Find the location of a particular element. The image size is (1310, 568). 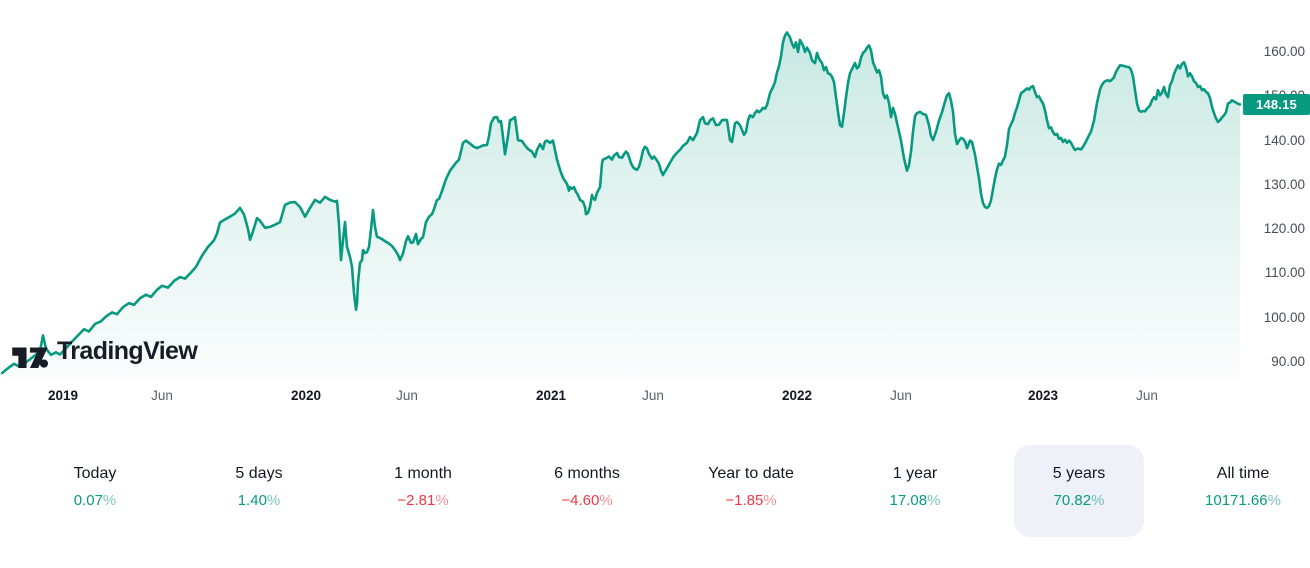

range-cell: 6 months −4.60% is located at coordinates (587, 492).